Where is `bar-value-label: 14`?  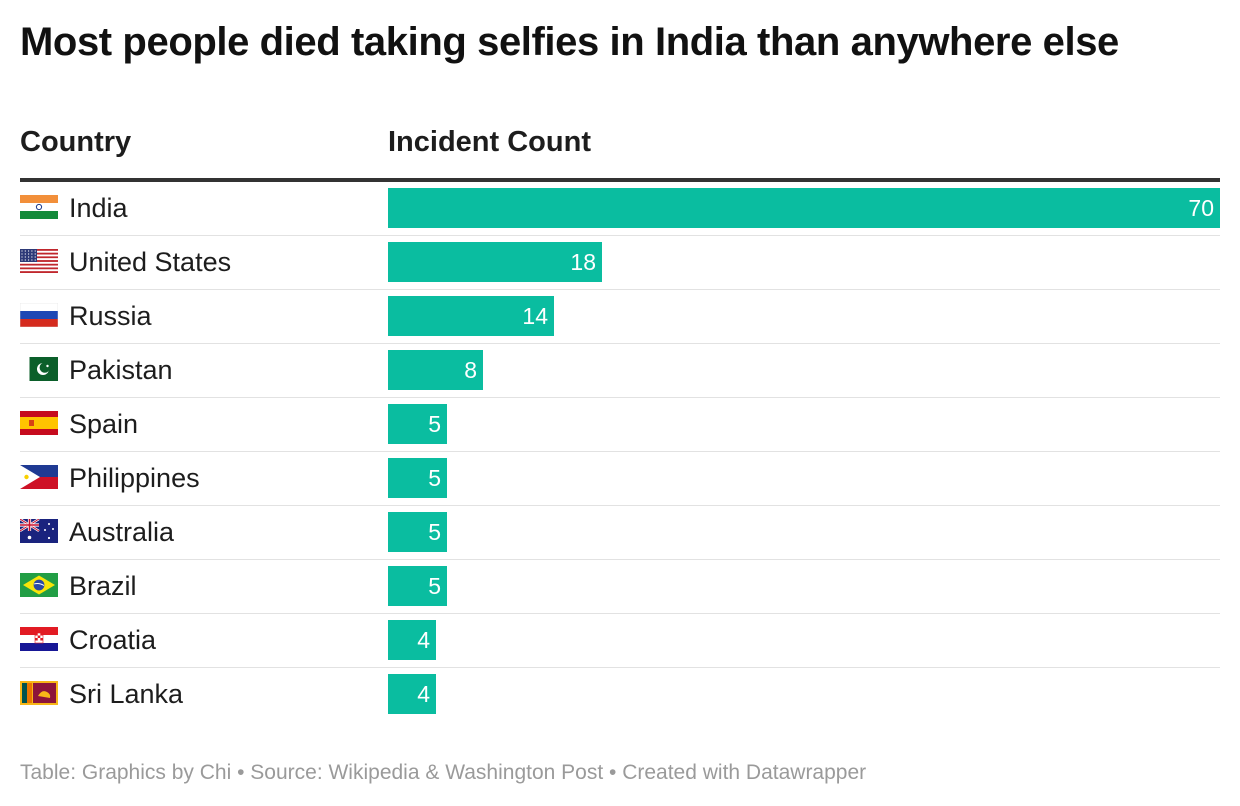
bar-value-label: 14 is located at coordinates (535, 316).